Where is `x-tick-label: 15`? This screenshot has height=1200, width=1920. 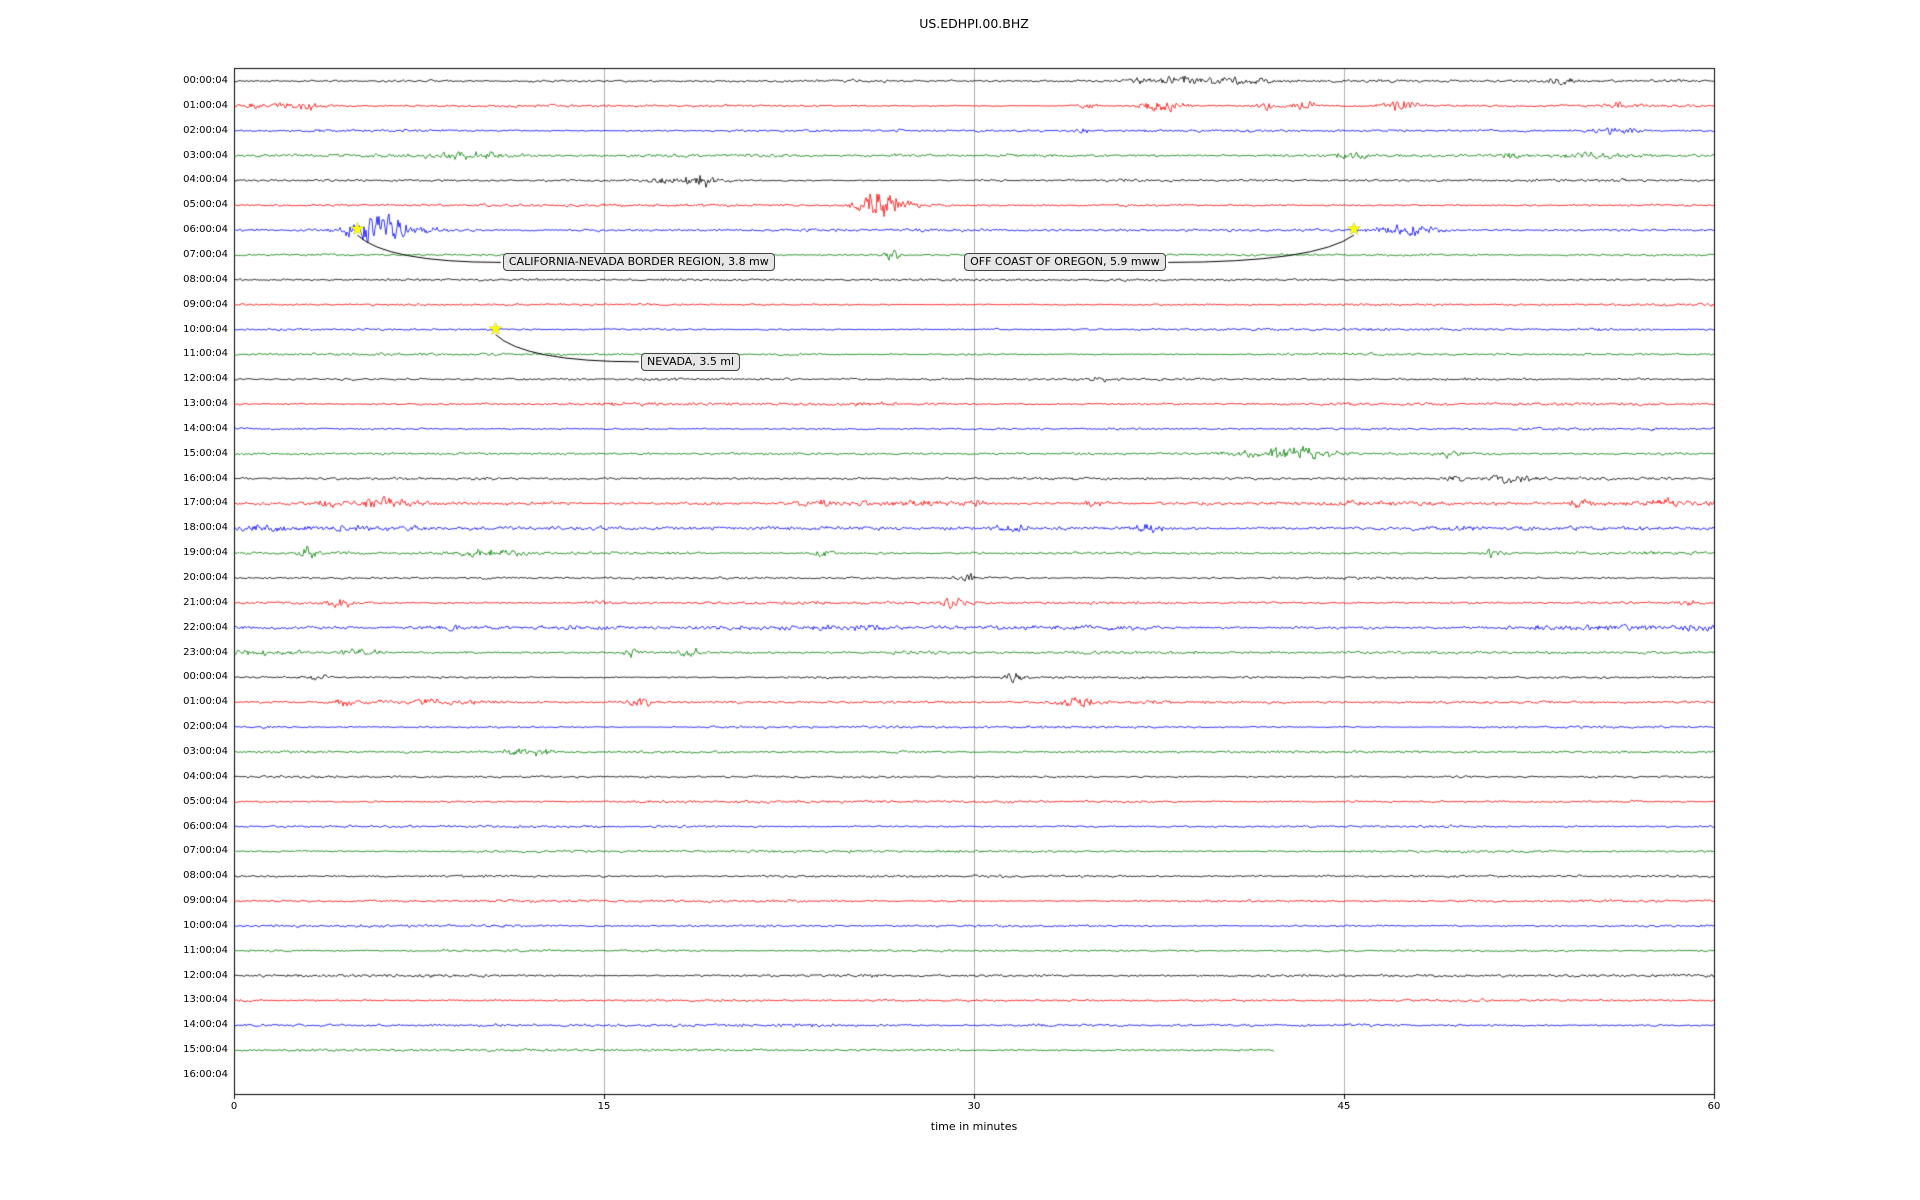
x-tick-label: 15 is located at coordinates (604, 1106).